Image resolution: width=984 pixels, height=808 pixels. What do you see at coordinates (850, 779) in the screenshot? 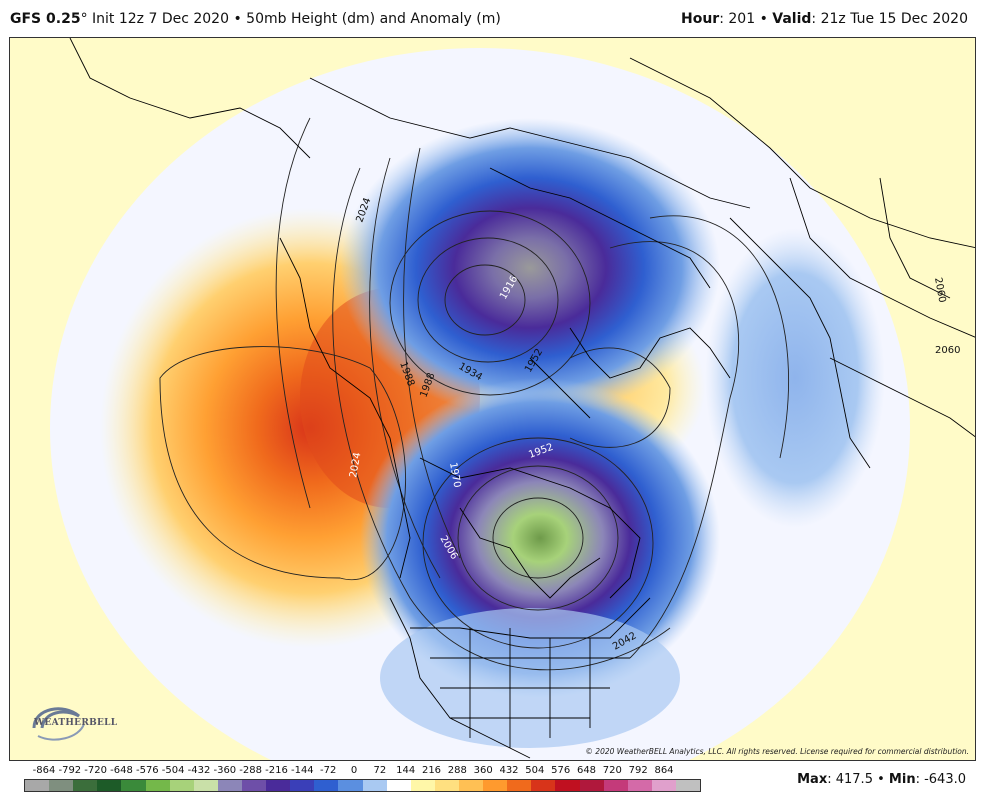
I see `max-value: : 417.5` at bounding box center [850, 779].